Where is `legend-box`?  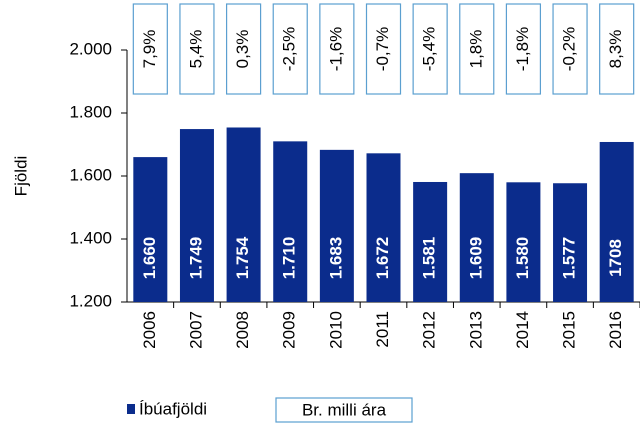
legend-box is located at coordinates (344, 410).